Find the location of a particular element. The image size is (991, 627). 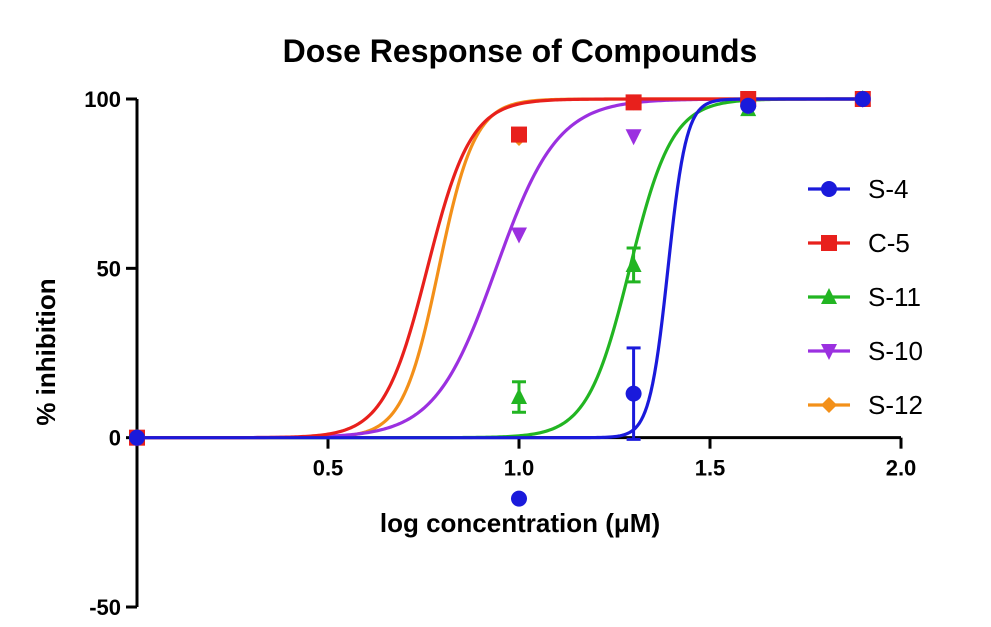

y-tick-label: 100 is located at coordinates (102, 99).